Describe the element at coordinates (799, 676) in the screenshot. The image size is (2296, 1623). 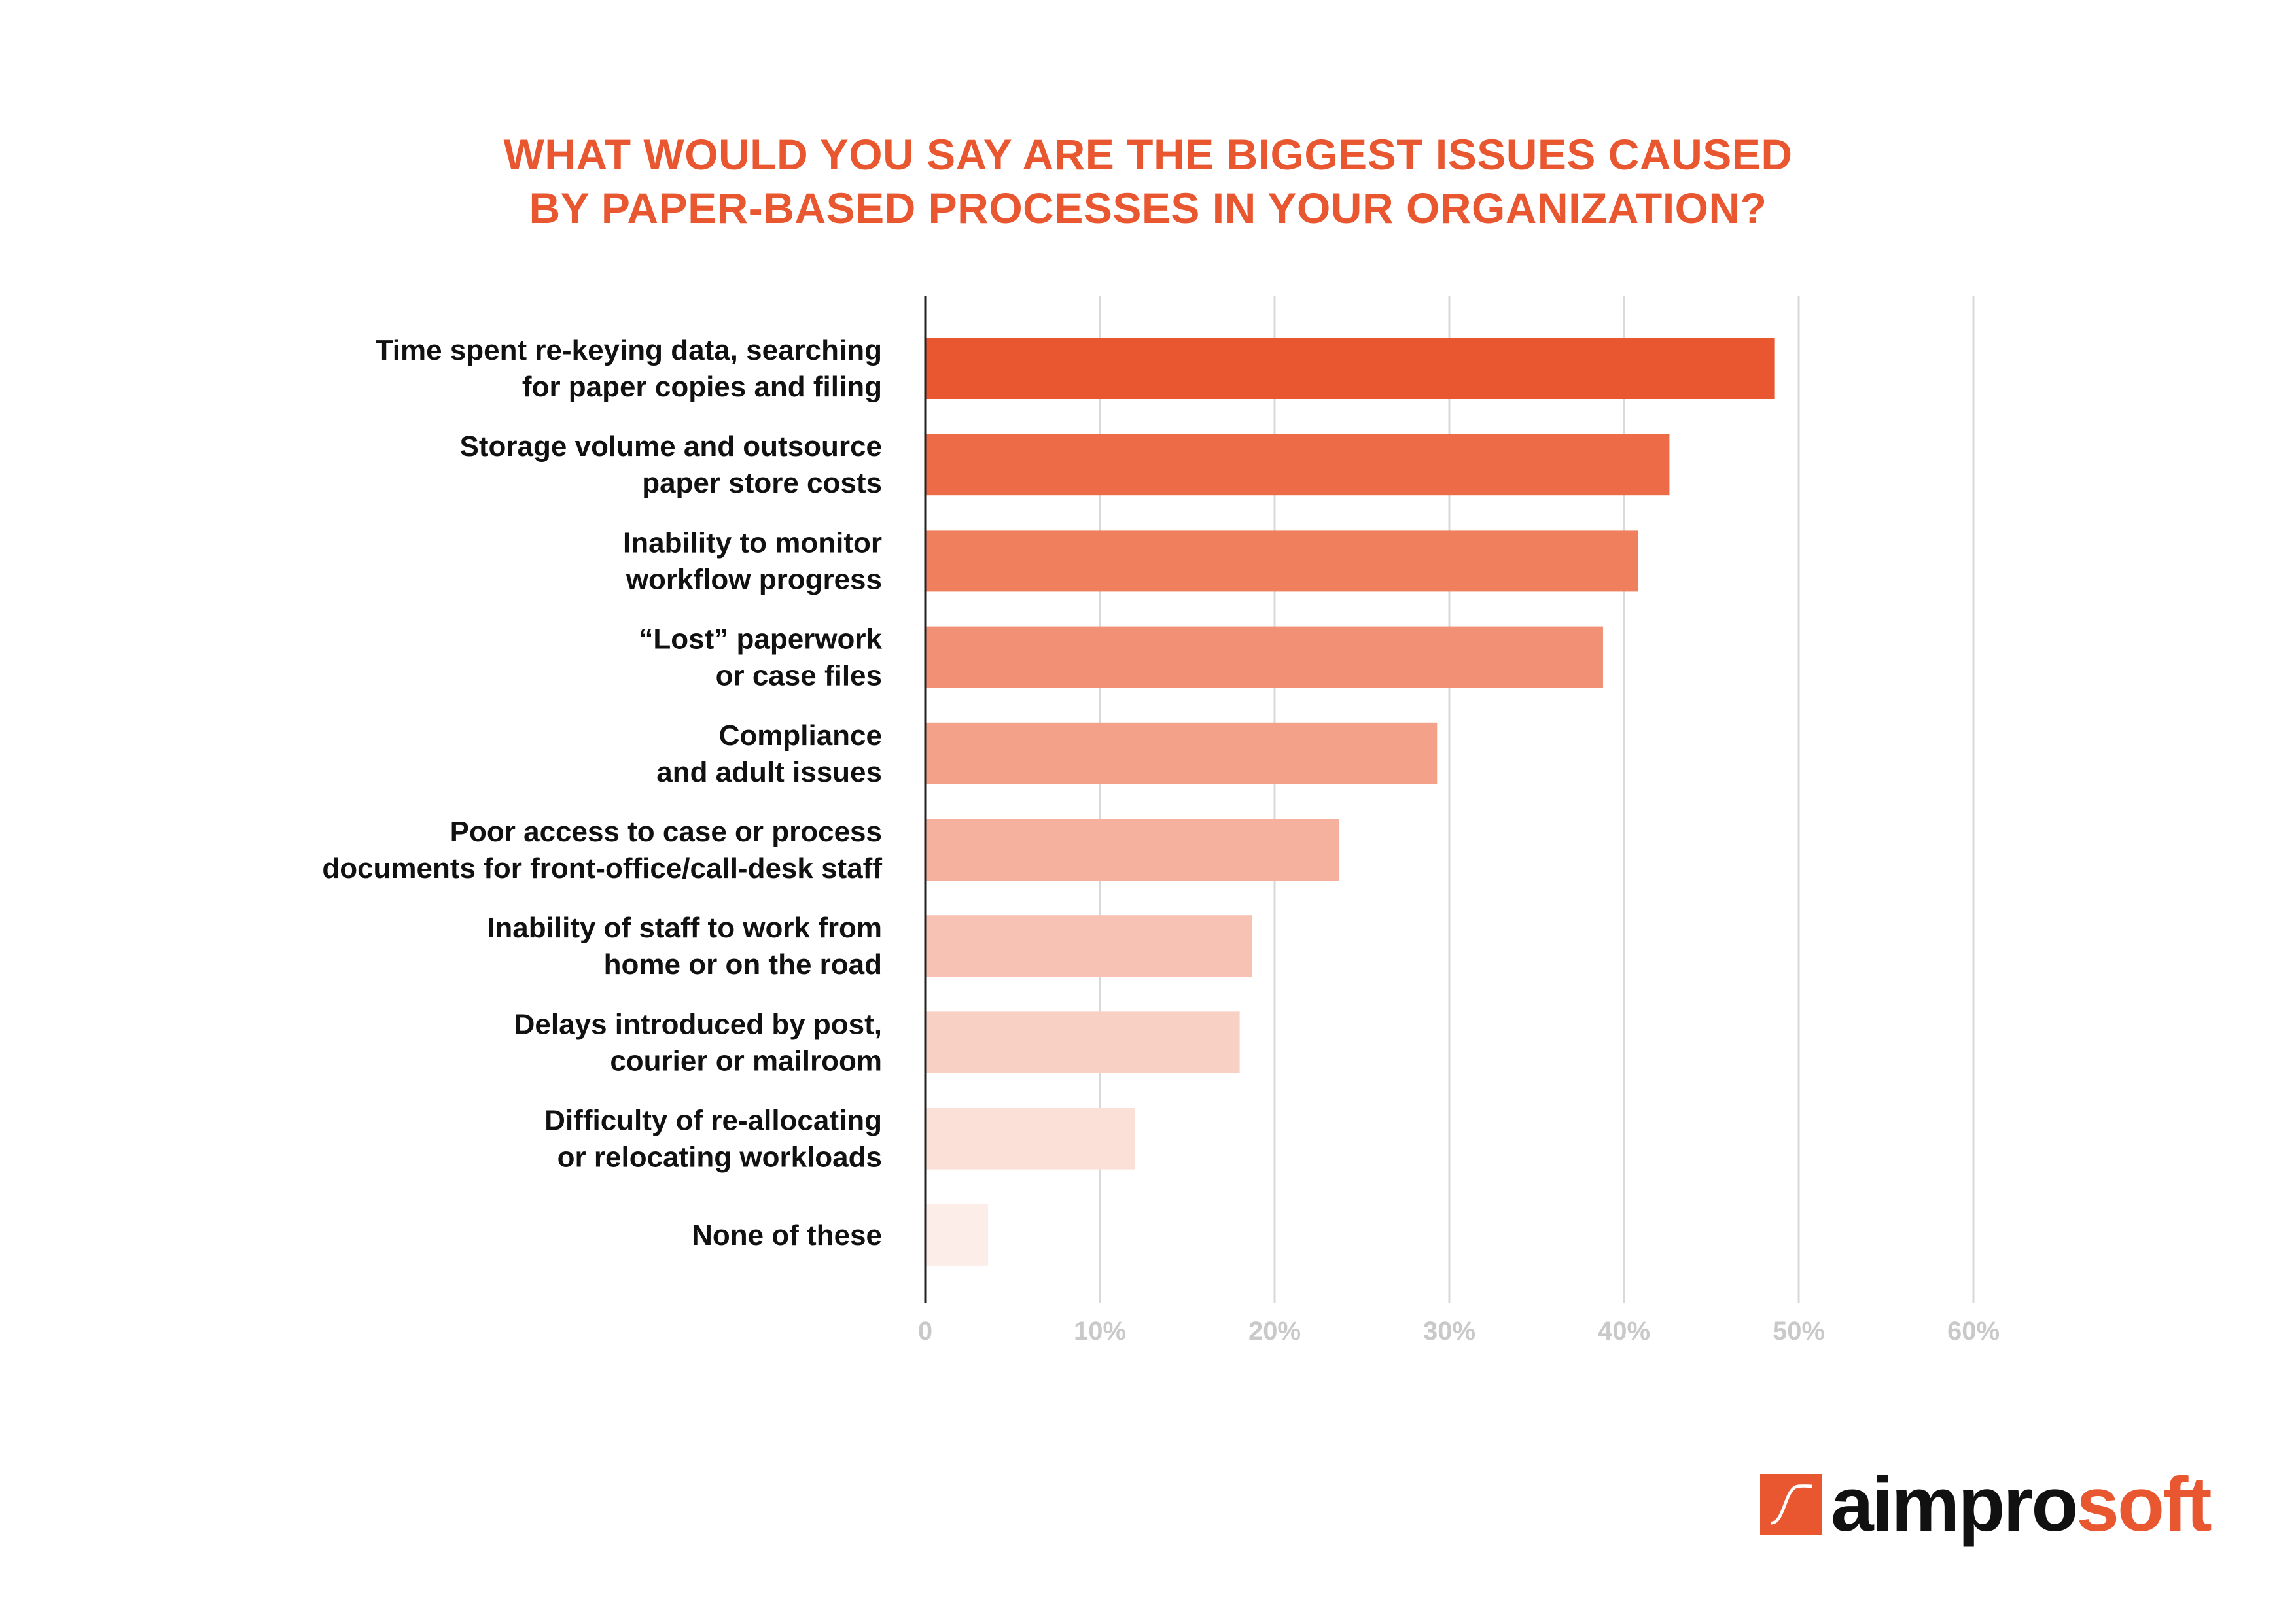
I see `category-label: or case files` at that location.